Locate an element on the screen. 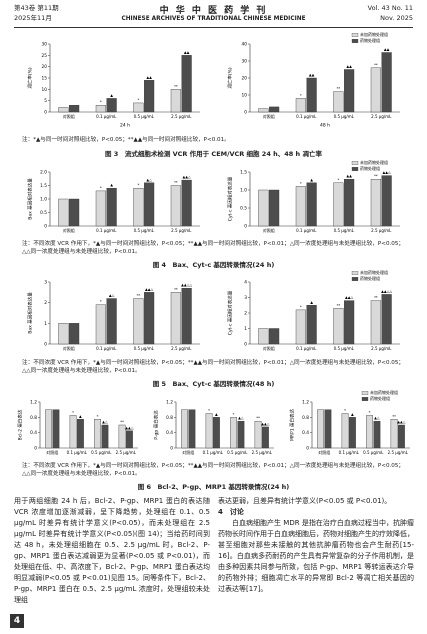 The image size is (427, 634). section-heading: 4 讨论 is located at coordinates (231, 512).